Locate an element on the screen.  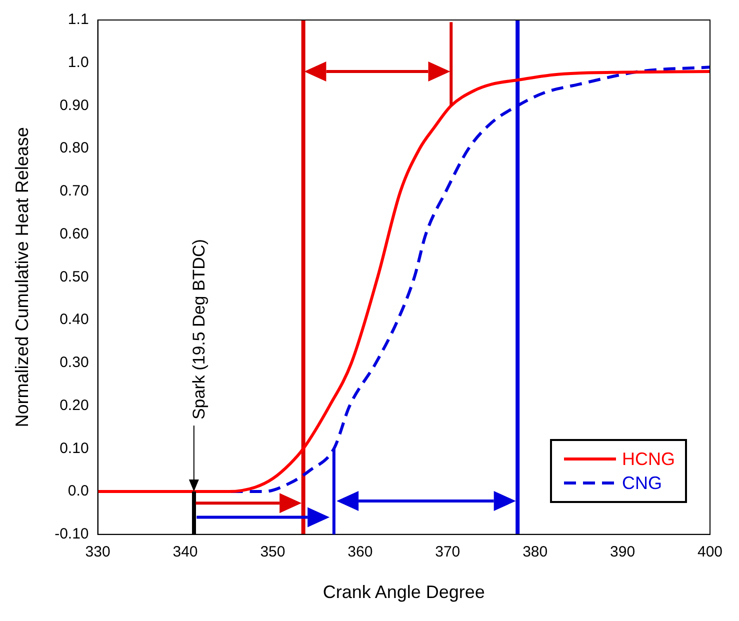
y-tick-label: 0.80 is located at coordinates (74, 148).